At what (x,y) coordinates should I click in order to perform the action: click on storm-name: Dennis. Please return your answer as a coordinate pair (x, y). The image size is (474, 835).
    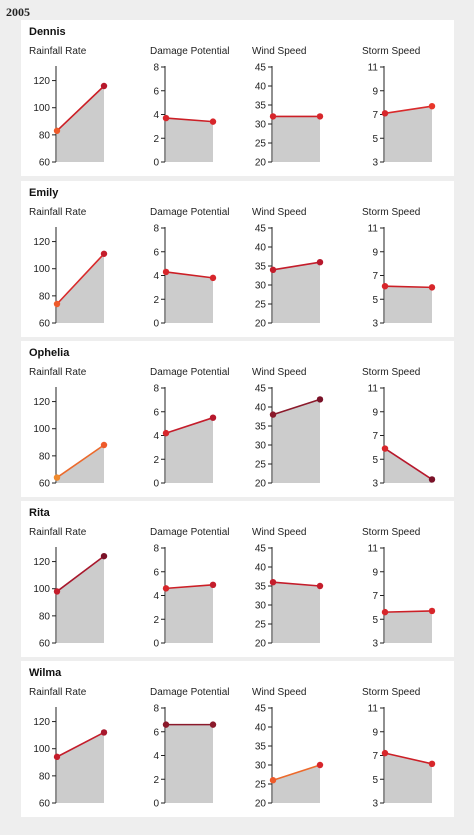
    Looking at the image, I should click on (47, 32).